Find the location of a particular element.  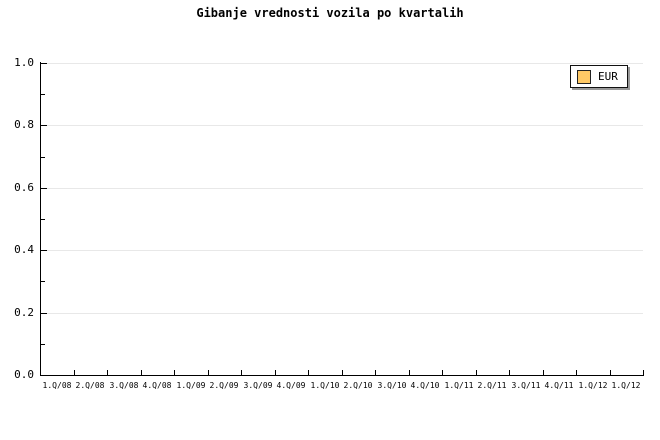

x-tick-label: 1.Q/10 is located at coordinates (325, 385).